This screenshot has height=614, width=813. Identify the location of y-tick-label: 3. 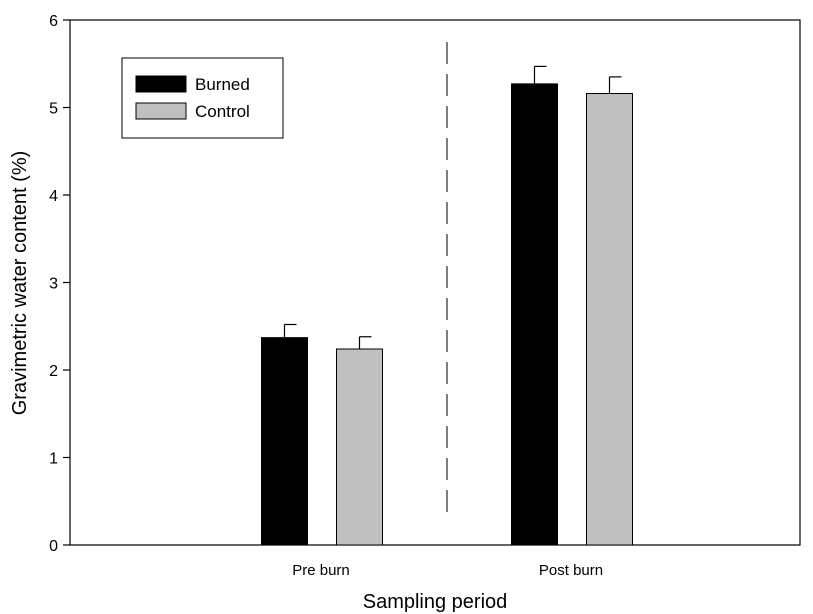
(53, 284).